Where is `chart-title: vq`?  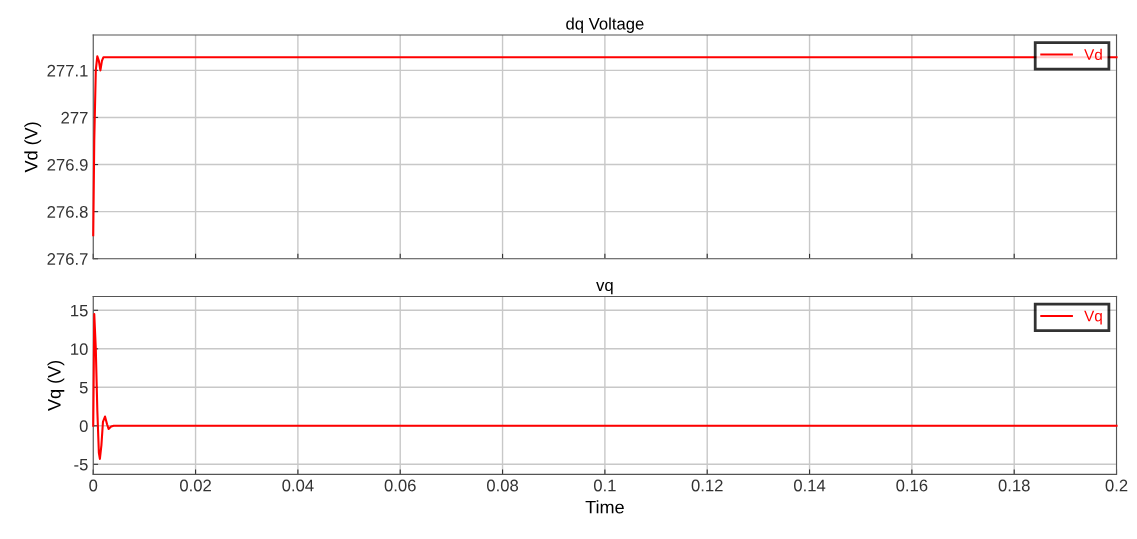 chart-title: vq is located at coordinates (604, 288).